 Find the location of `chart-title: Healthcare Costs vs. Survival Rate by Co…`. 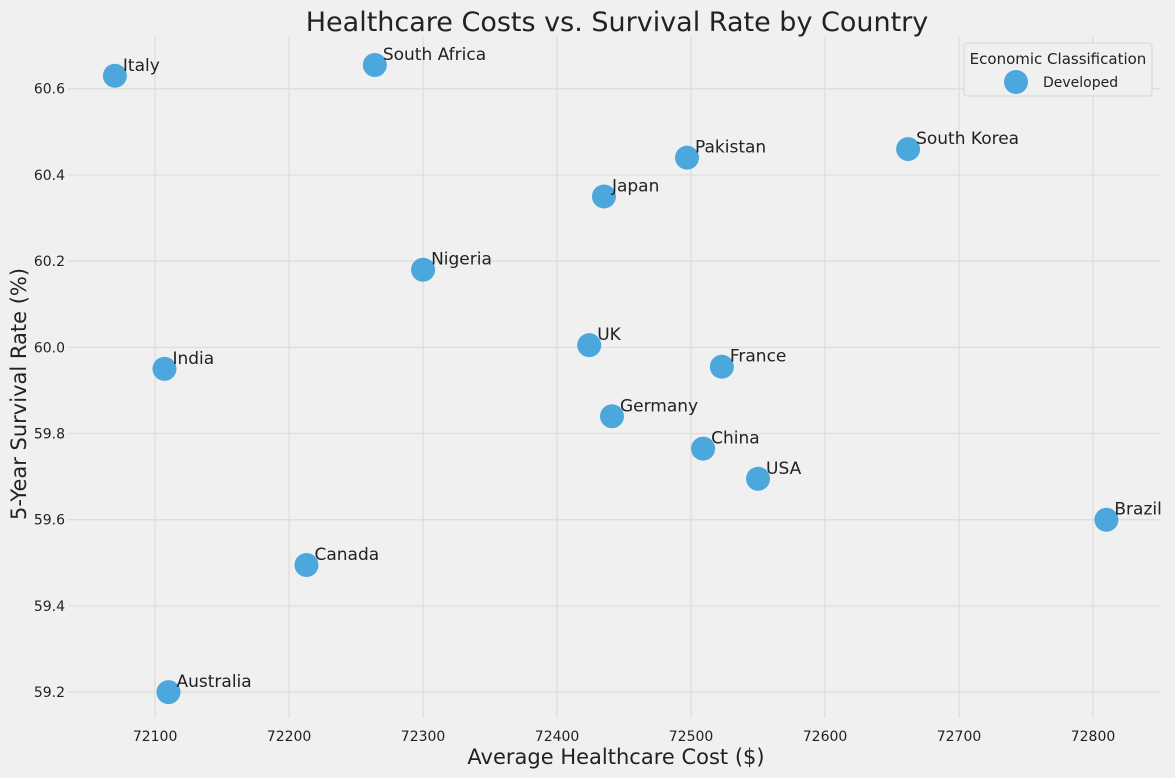

chart-title: Healthcare Costs vs. Survival Rate by Co… is located at coordinates (617, 22).